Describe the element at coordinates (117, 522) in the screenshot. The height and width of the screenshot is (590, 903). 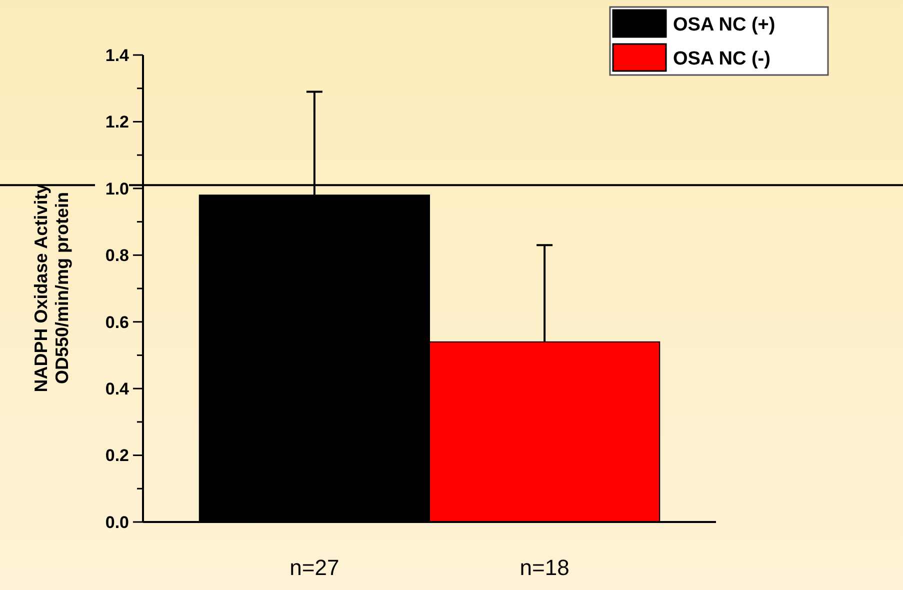
I see `y-tick-label: 0.0` at that location.